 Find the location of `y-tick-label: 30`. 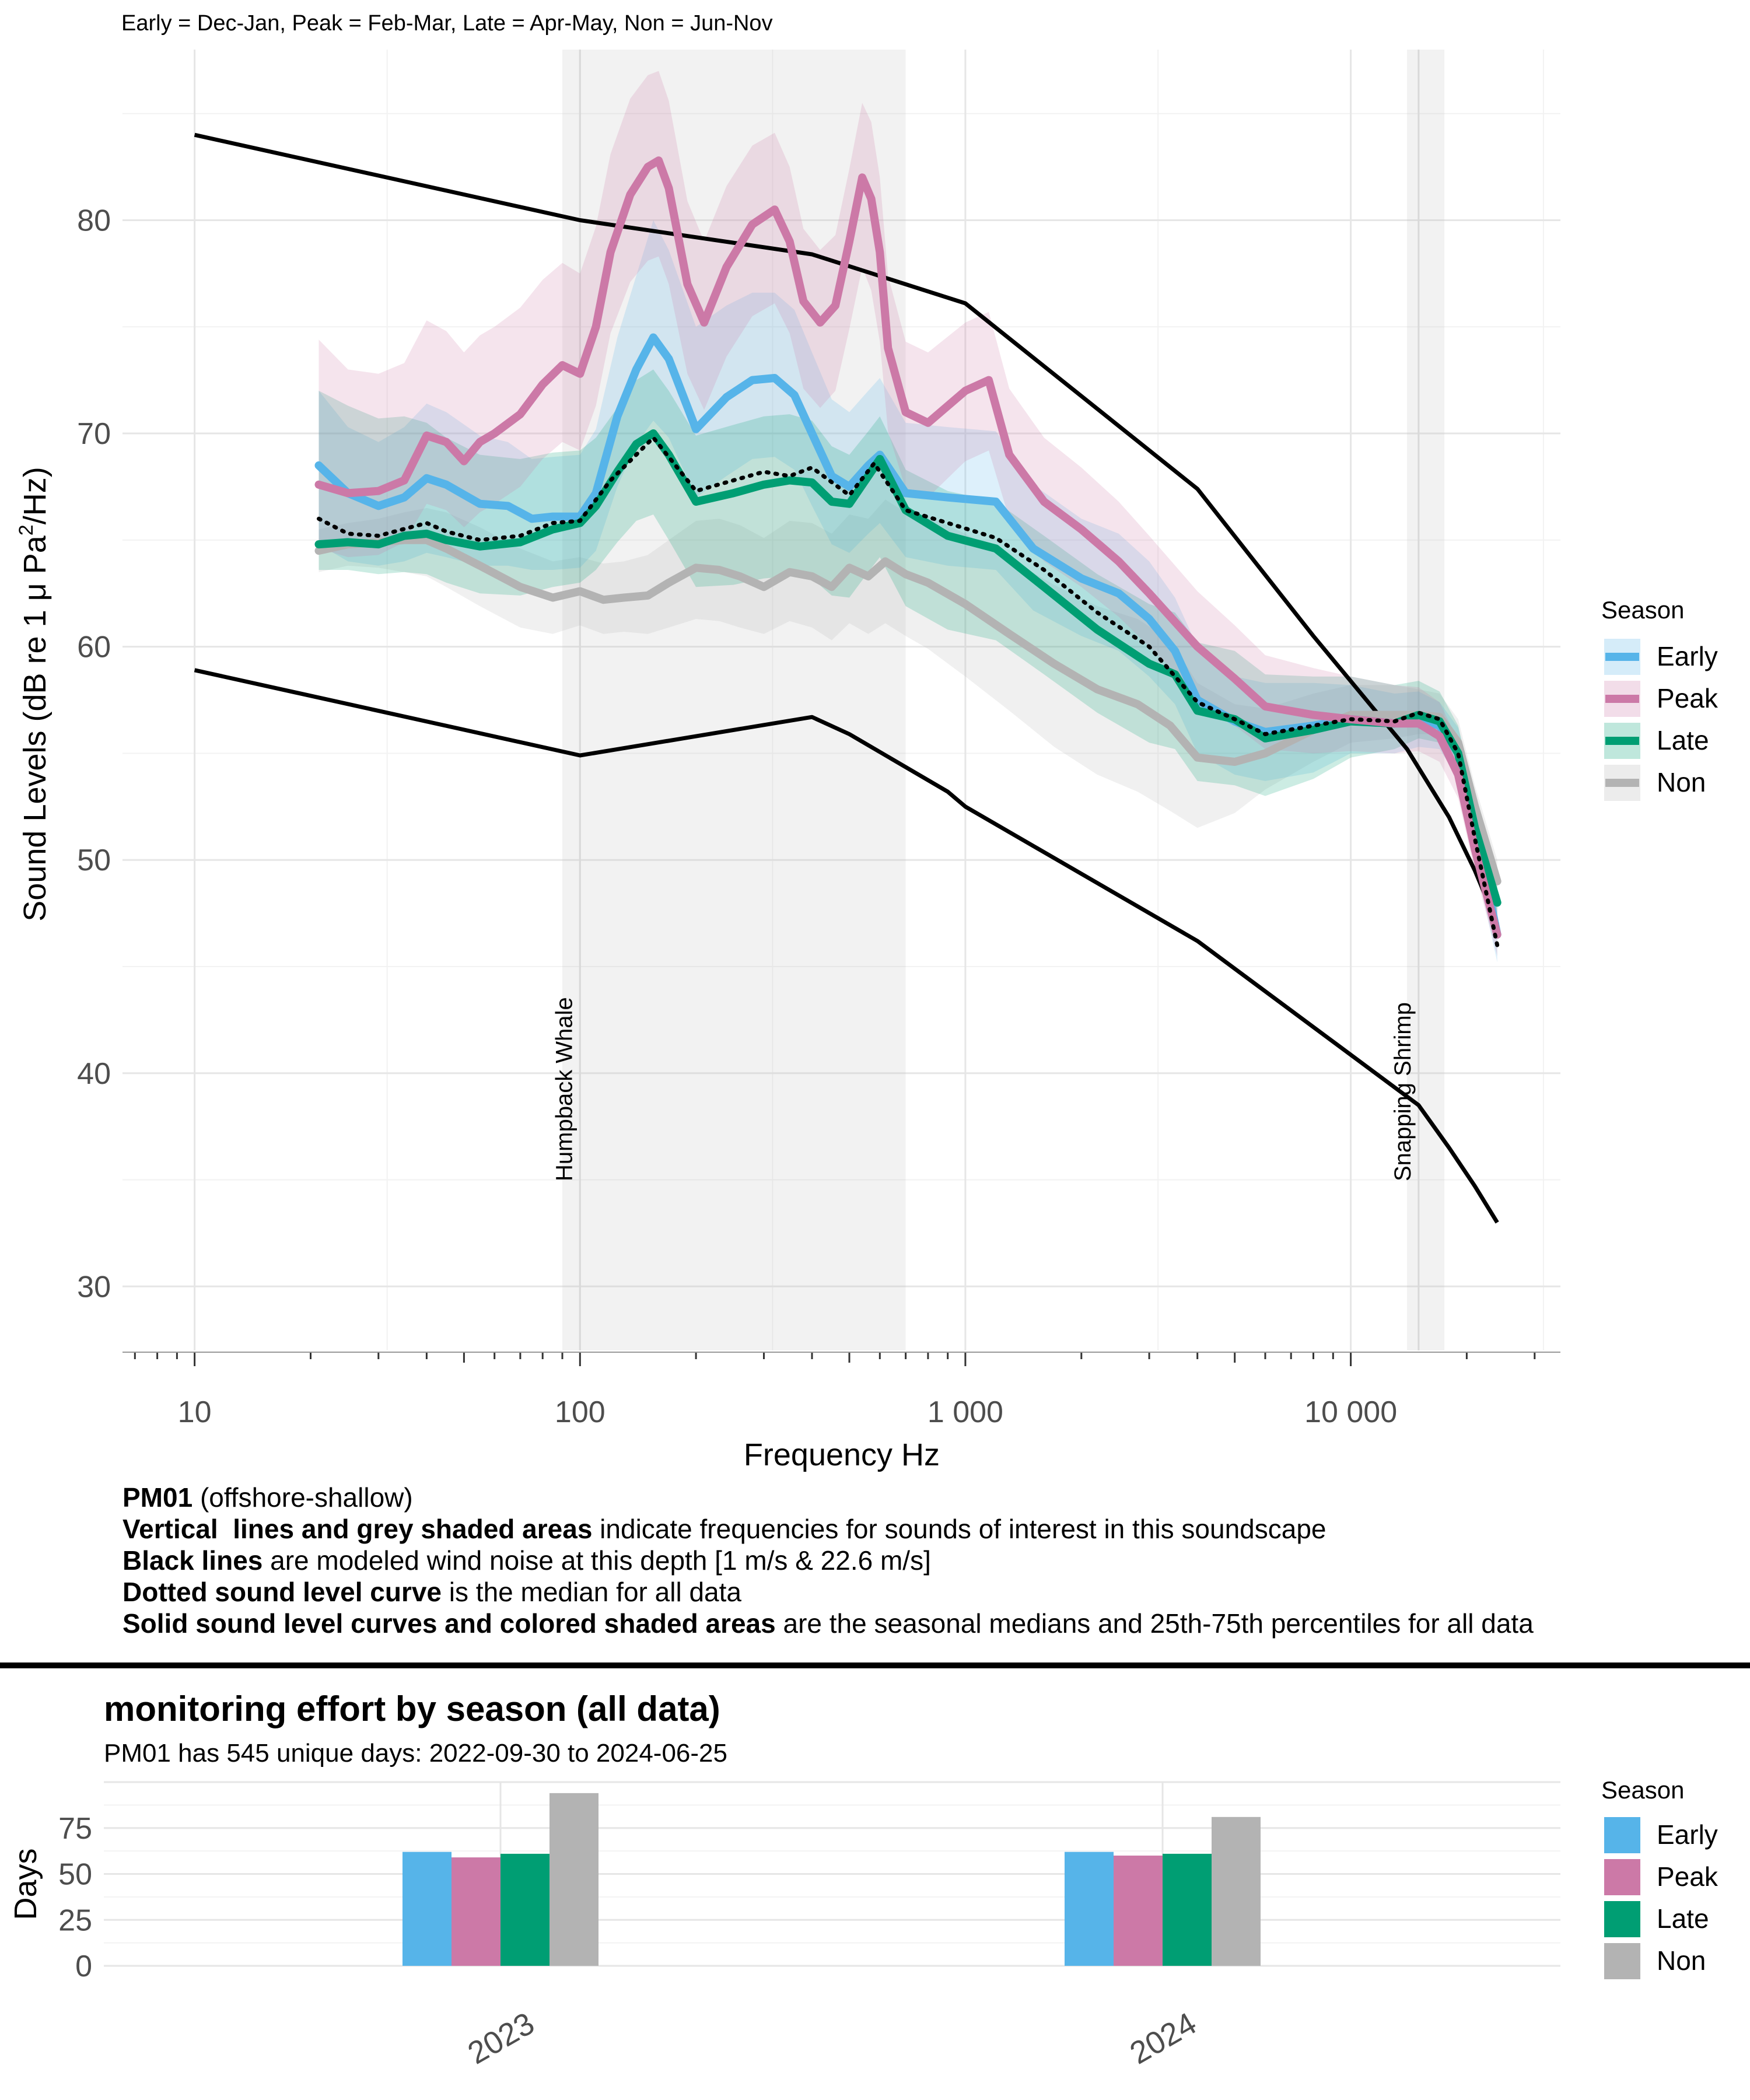

y-tick-label: 30 is located at coordinates (94, 1287).